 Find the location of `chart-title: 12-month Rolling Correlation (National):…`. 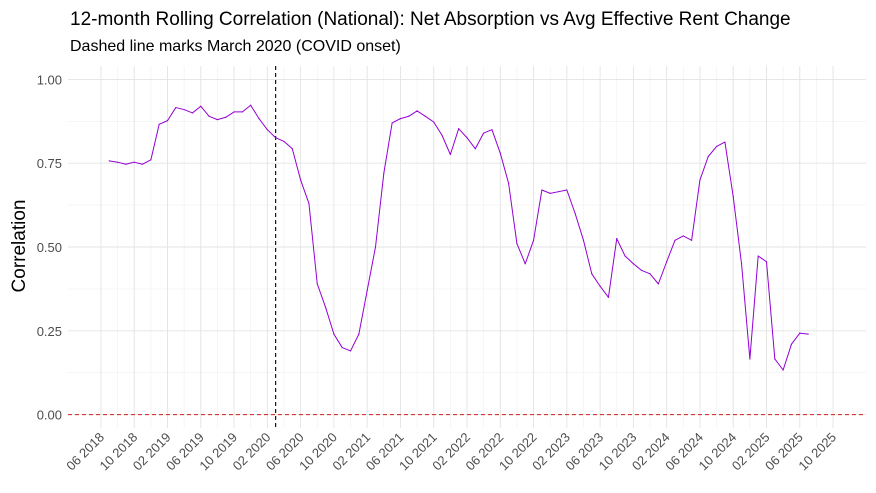

chart-title: 12-month Rolling Correlation (National):… is located at coordinates (430, 19).